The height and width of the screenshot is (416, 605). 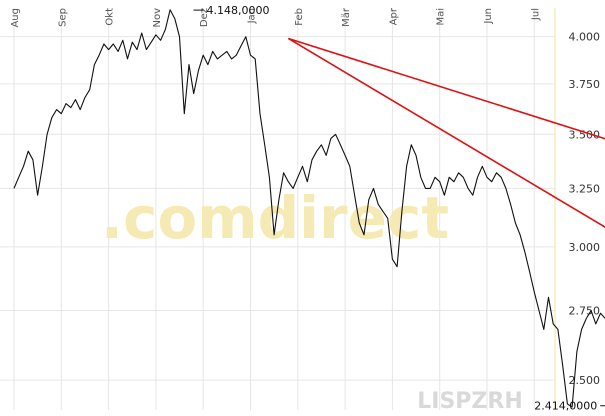 I want to click on x-tick-labels: Aug Sep Okt Nov Dez Jan Feb Mär Apr Mai Jun Jul, so click(x=275, y=17).